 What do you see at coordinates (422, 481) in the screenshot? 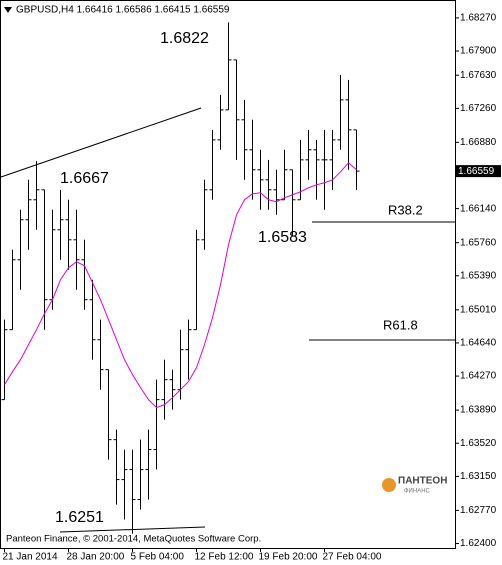
I see `logo-name: ПАНТЕОН` at bounding box center [422, 481].